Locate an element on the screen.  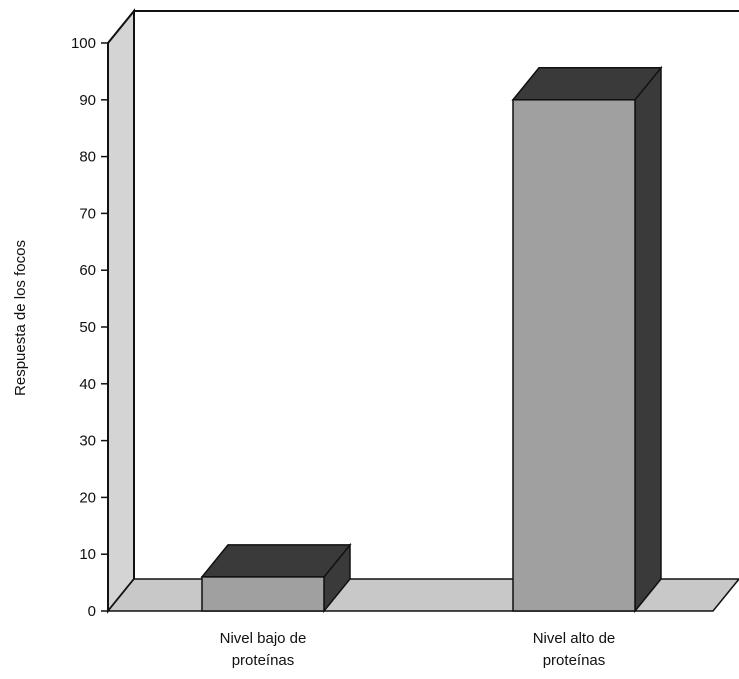
x-category-label-line: Nivel alto de is located at coordinates (574, 638).